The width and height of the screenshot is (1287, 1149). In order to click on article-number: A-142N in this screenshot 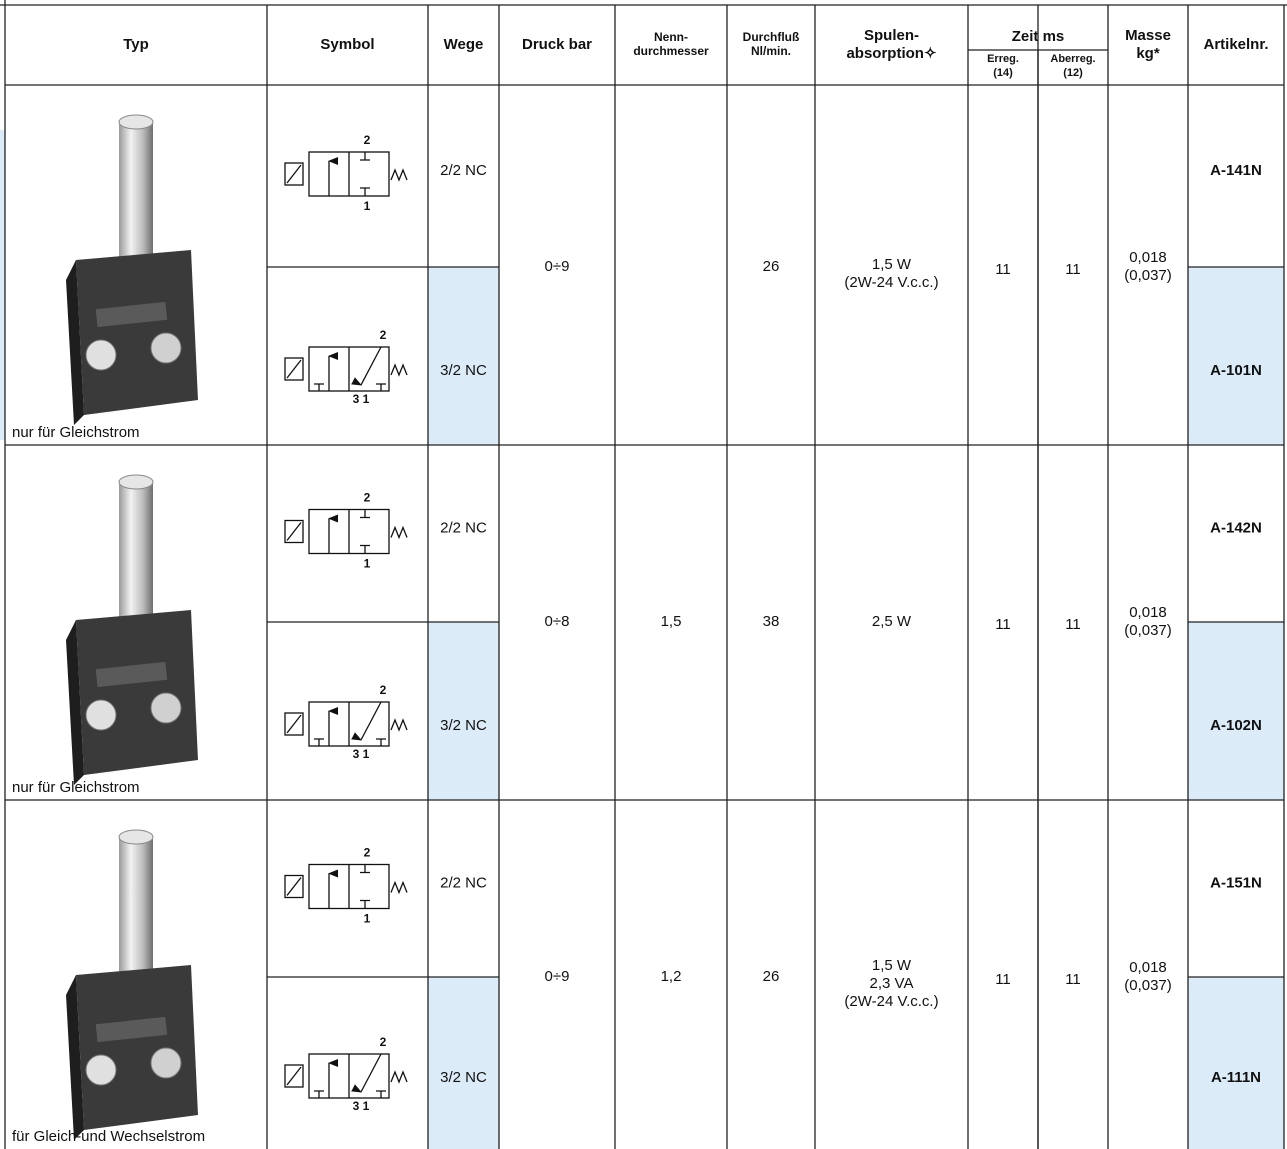, I will do `click(1236, 527)`.